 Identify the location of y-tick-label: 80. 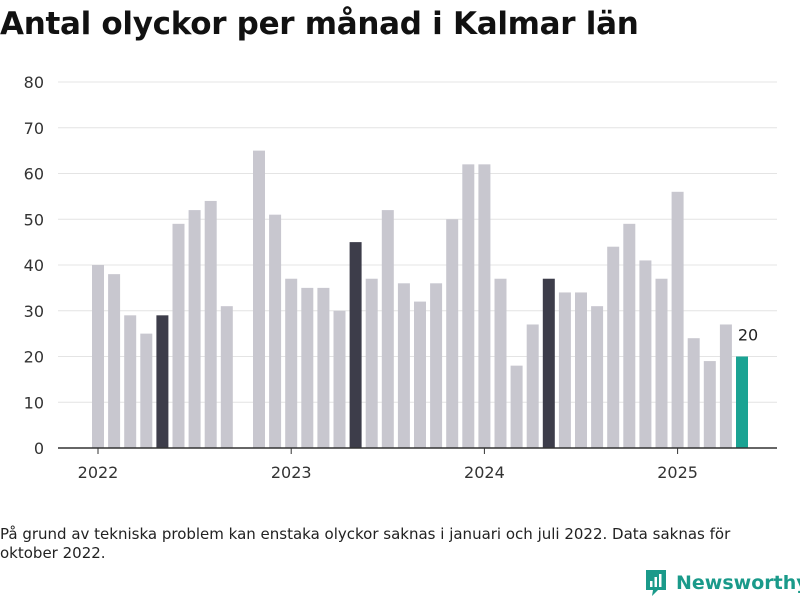
(34, 82).